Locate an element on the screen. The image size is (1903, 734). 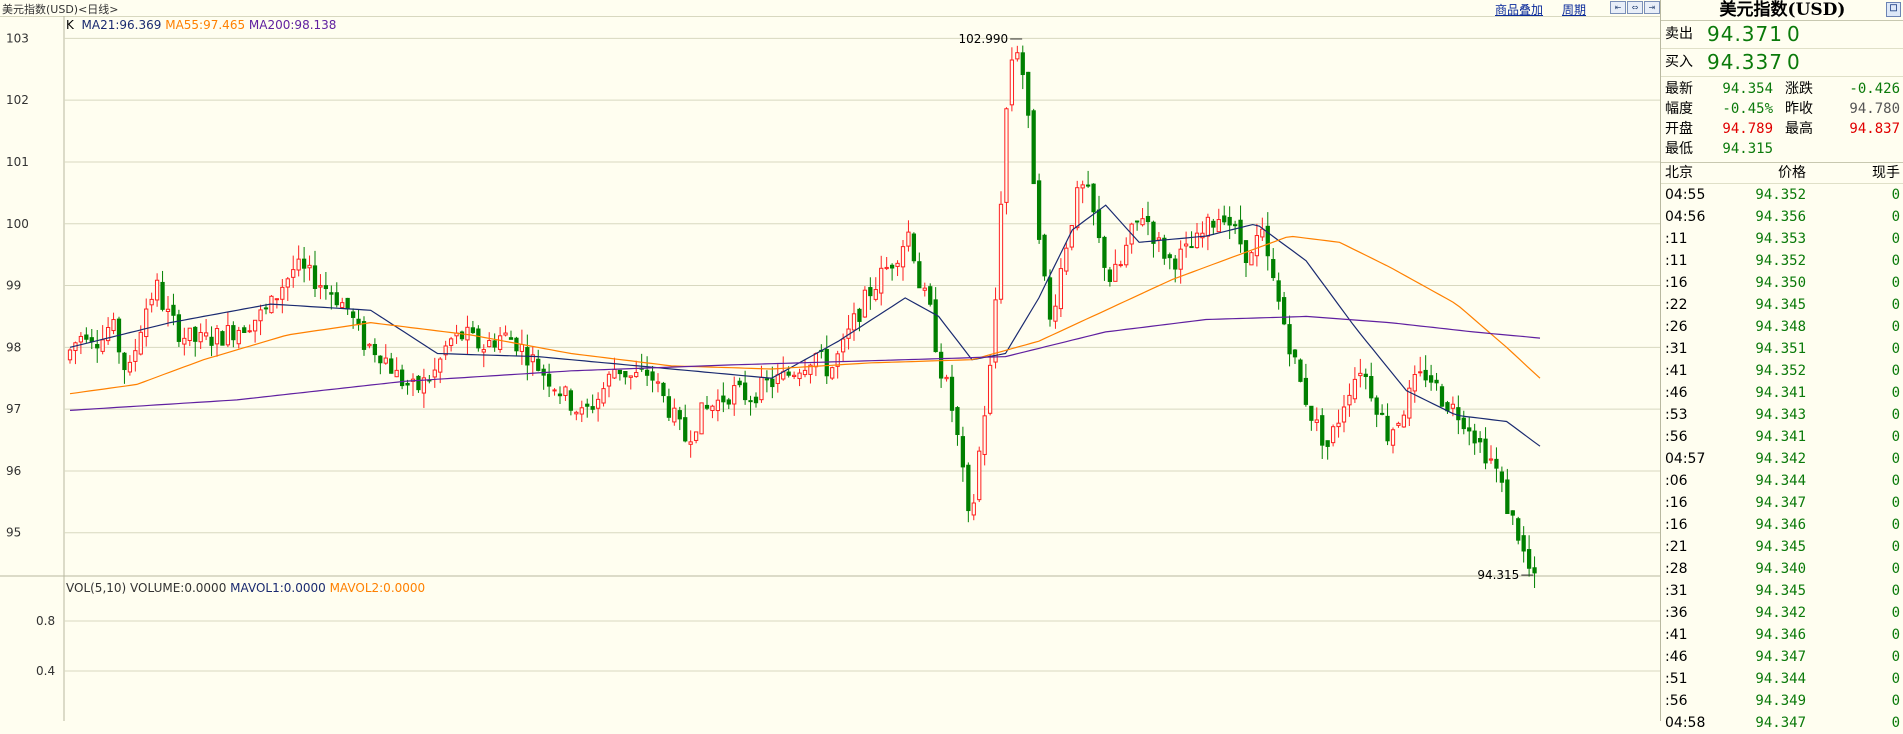
stat-value: 94.780 is located at coordinates (1874, 109).